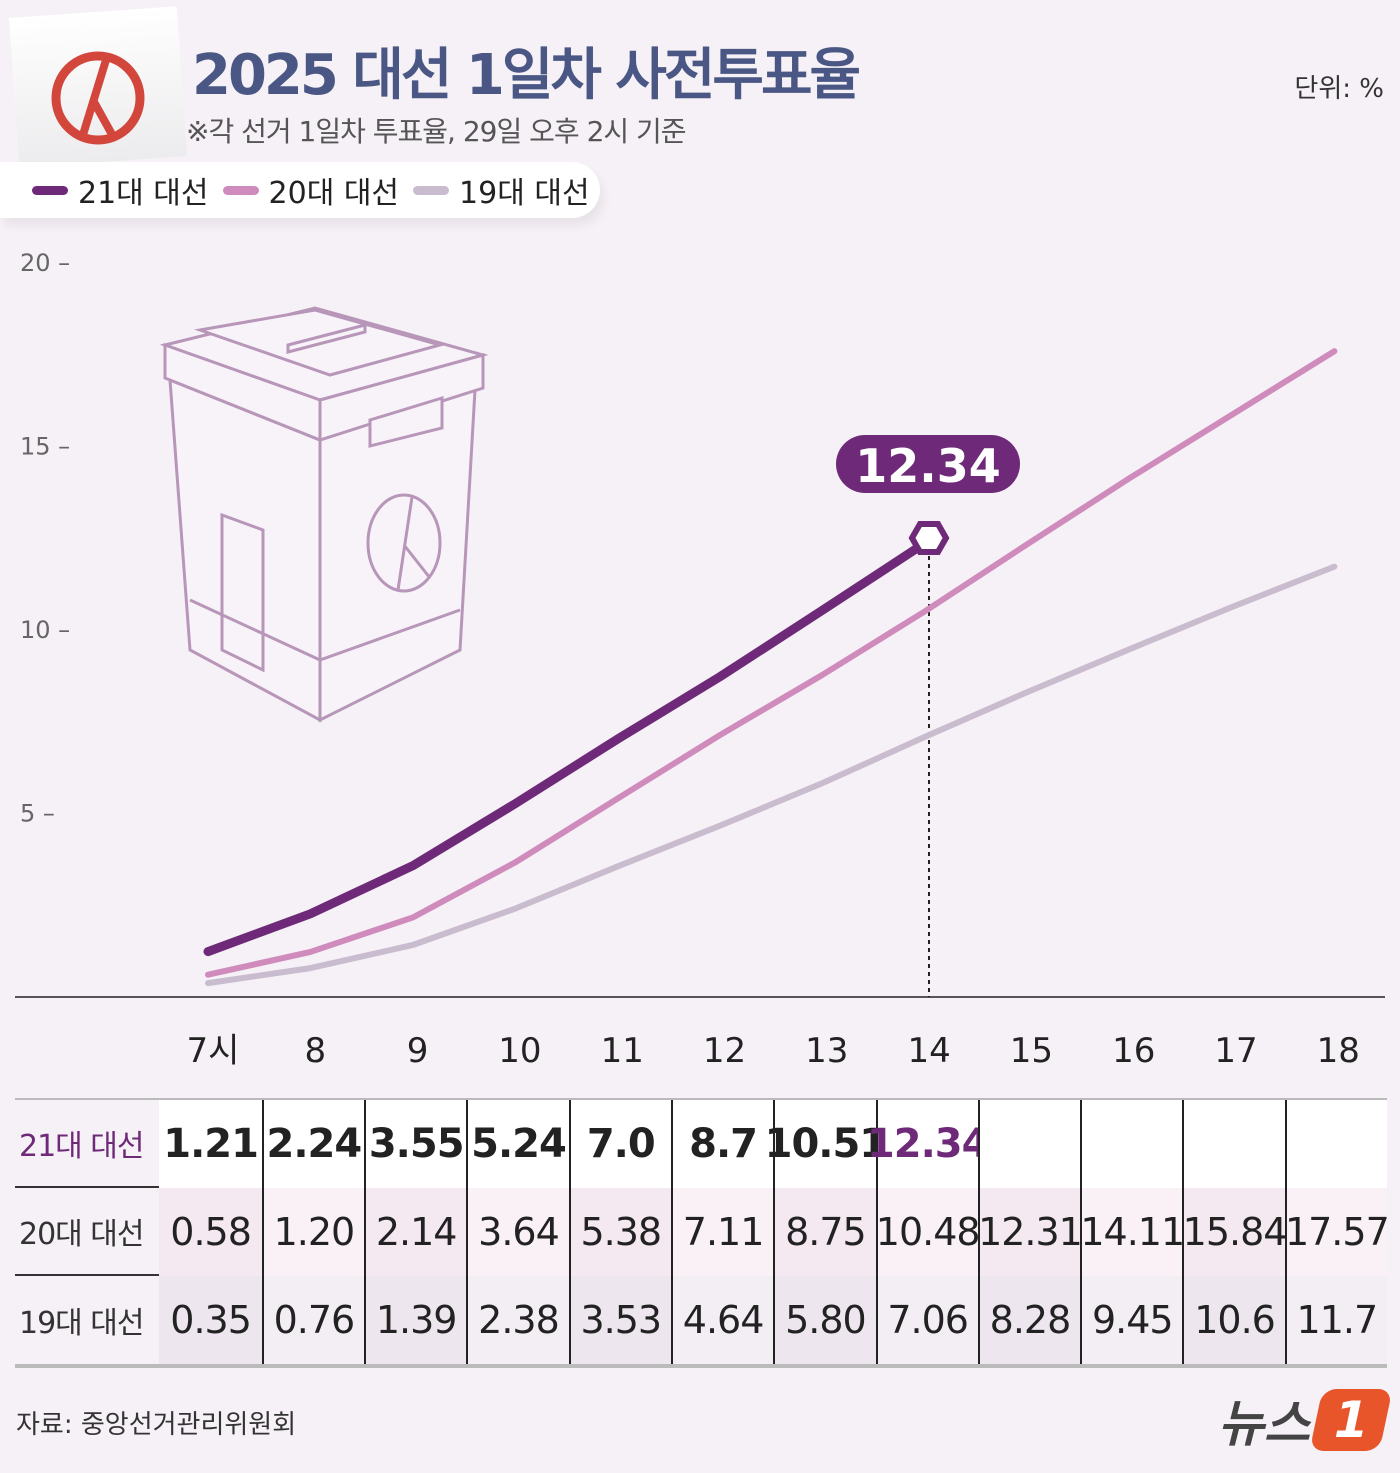 The image size is (1400, 1473). I want to click on table-cell: 15.84, so click(1234, 1232).